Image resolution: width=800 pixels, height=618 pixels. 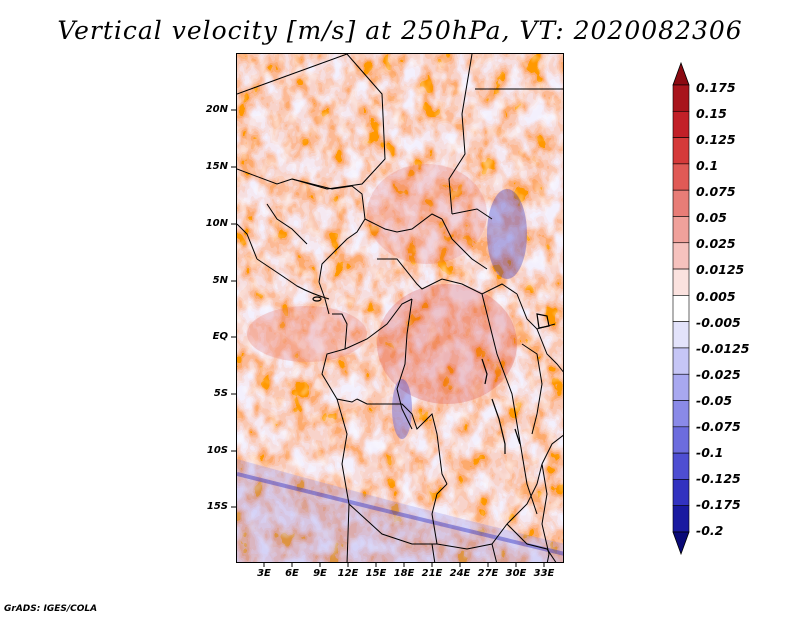 What do you see at coordinates (723, 348) in the screenshot?
I see `colorbar-label-10: -0.0125` at bounding box center [723, 348].